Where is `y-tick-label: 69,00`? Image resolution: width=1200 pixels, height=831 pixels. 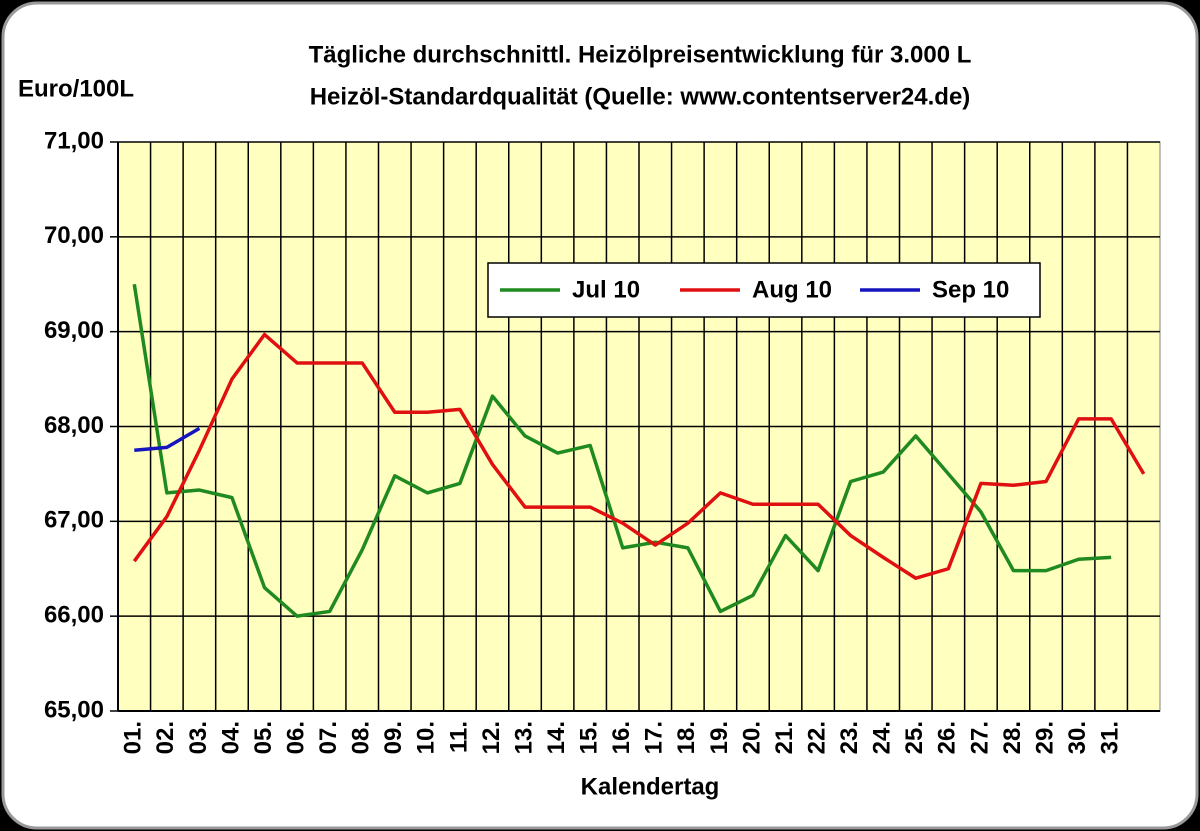 y-tick-label: 69,00 is located at coordinates (74, 330).